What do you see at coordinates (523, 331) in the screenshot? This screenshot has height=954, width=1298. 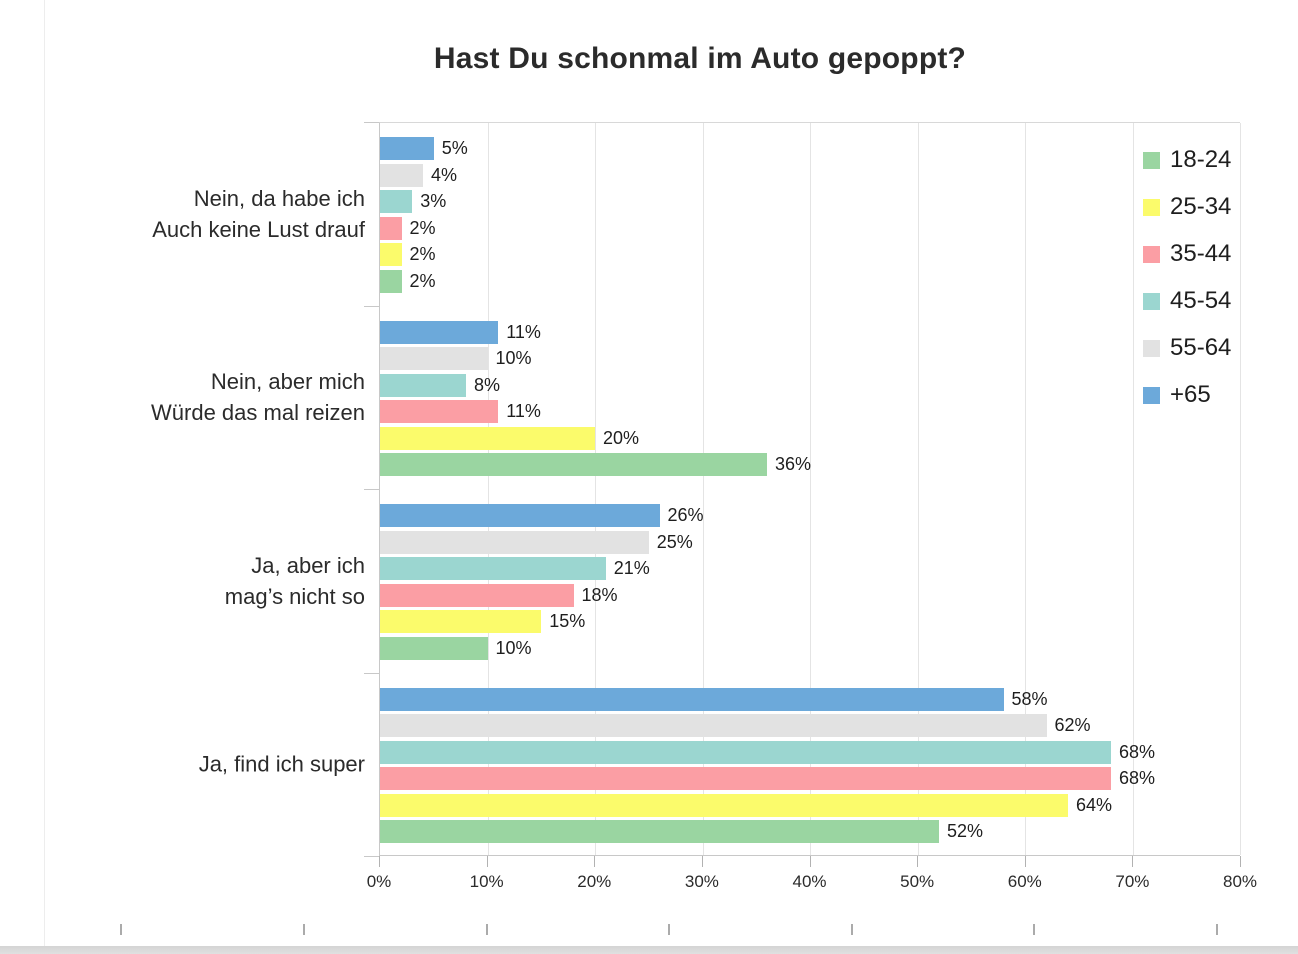 I see `bar-value-label: 11%` at bounding box center [523, 331].